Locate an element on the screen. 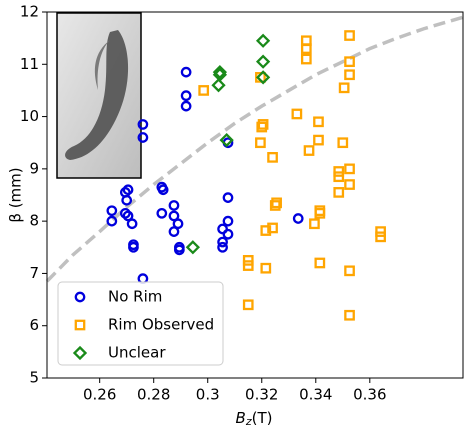 The width and height of the screenshot is (469, 434). x-tick-label: 0.36 is located at coordinates (369, 395).